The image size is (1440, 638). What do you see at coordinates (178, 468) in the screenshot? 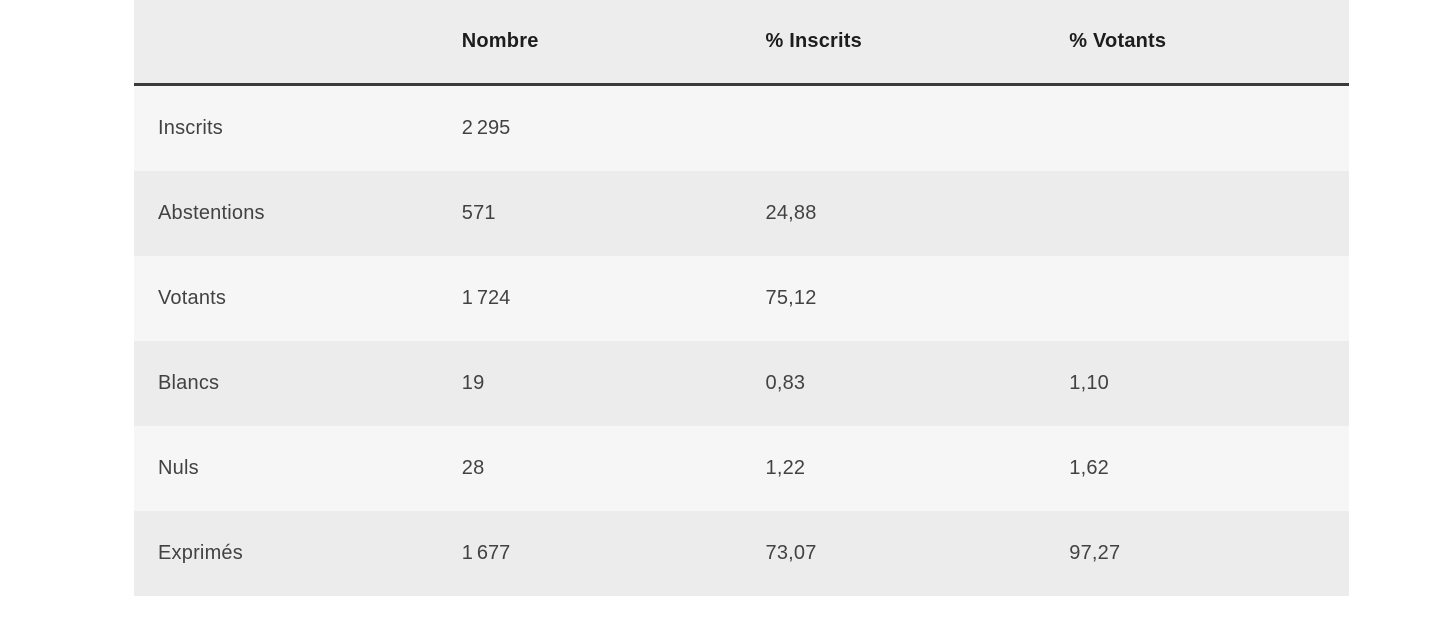
I see `row-label: Nuls` at bounding box center [178, 468].